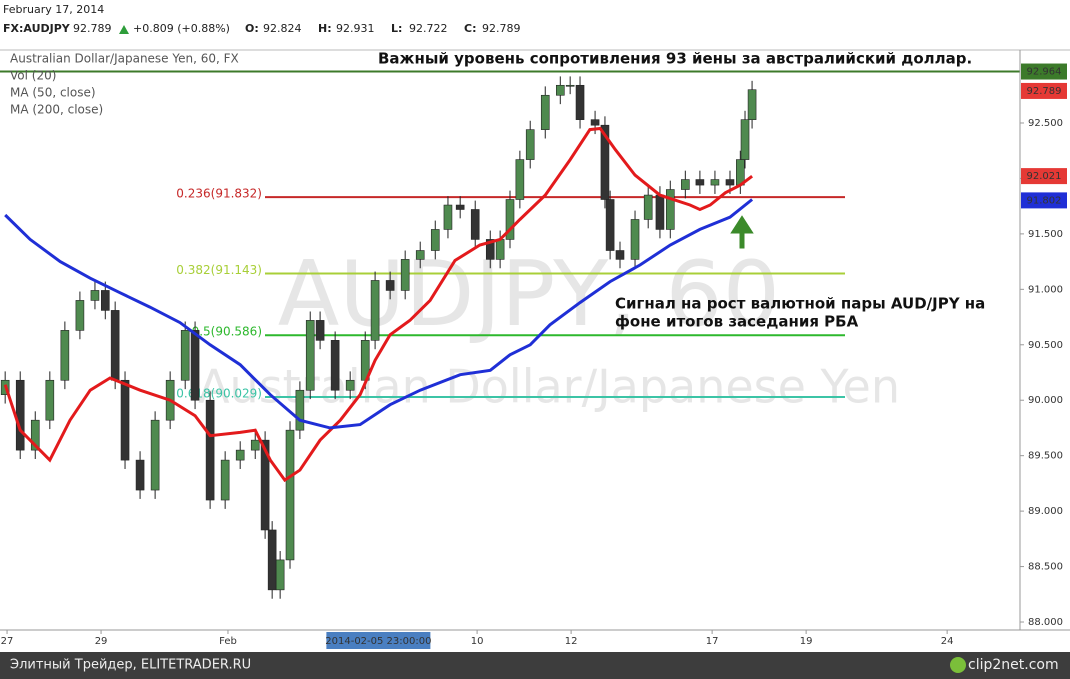  What do you see at coordinates (92, 28) in the screenshot?
I see `last-price: 92.789` at bounding box center [92, 28].